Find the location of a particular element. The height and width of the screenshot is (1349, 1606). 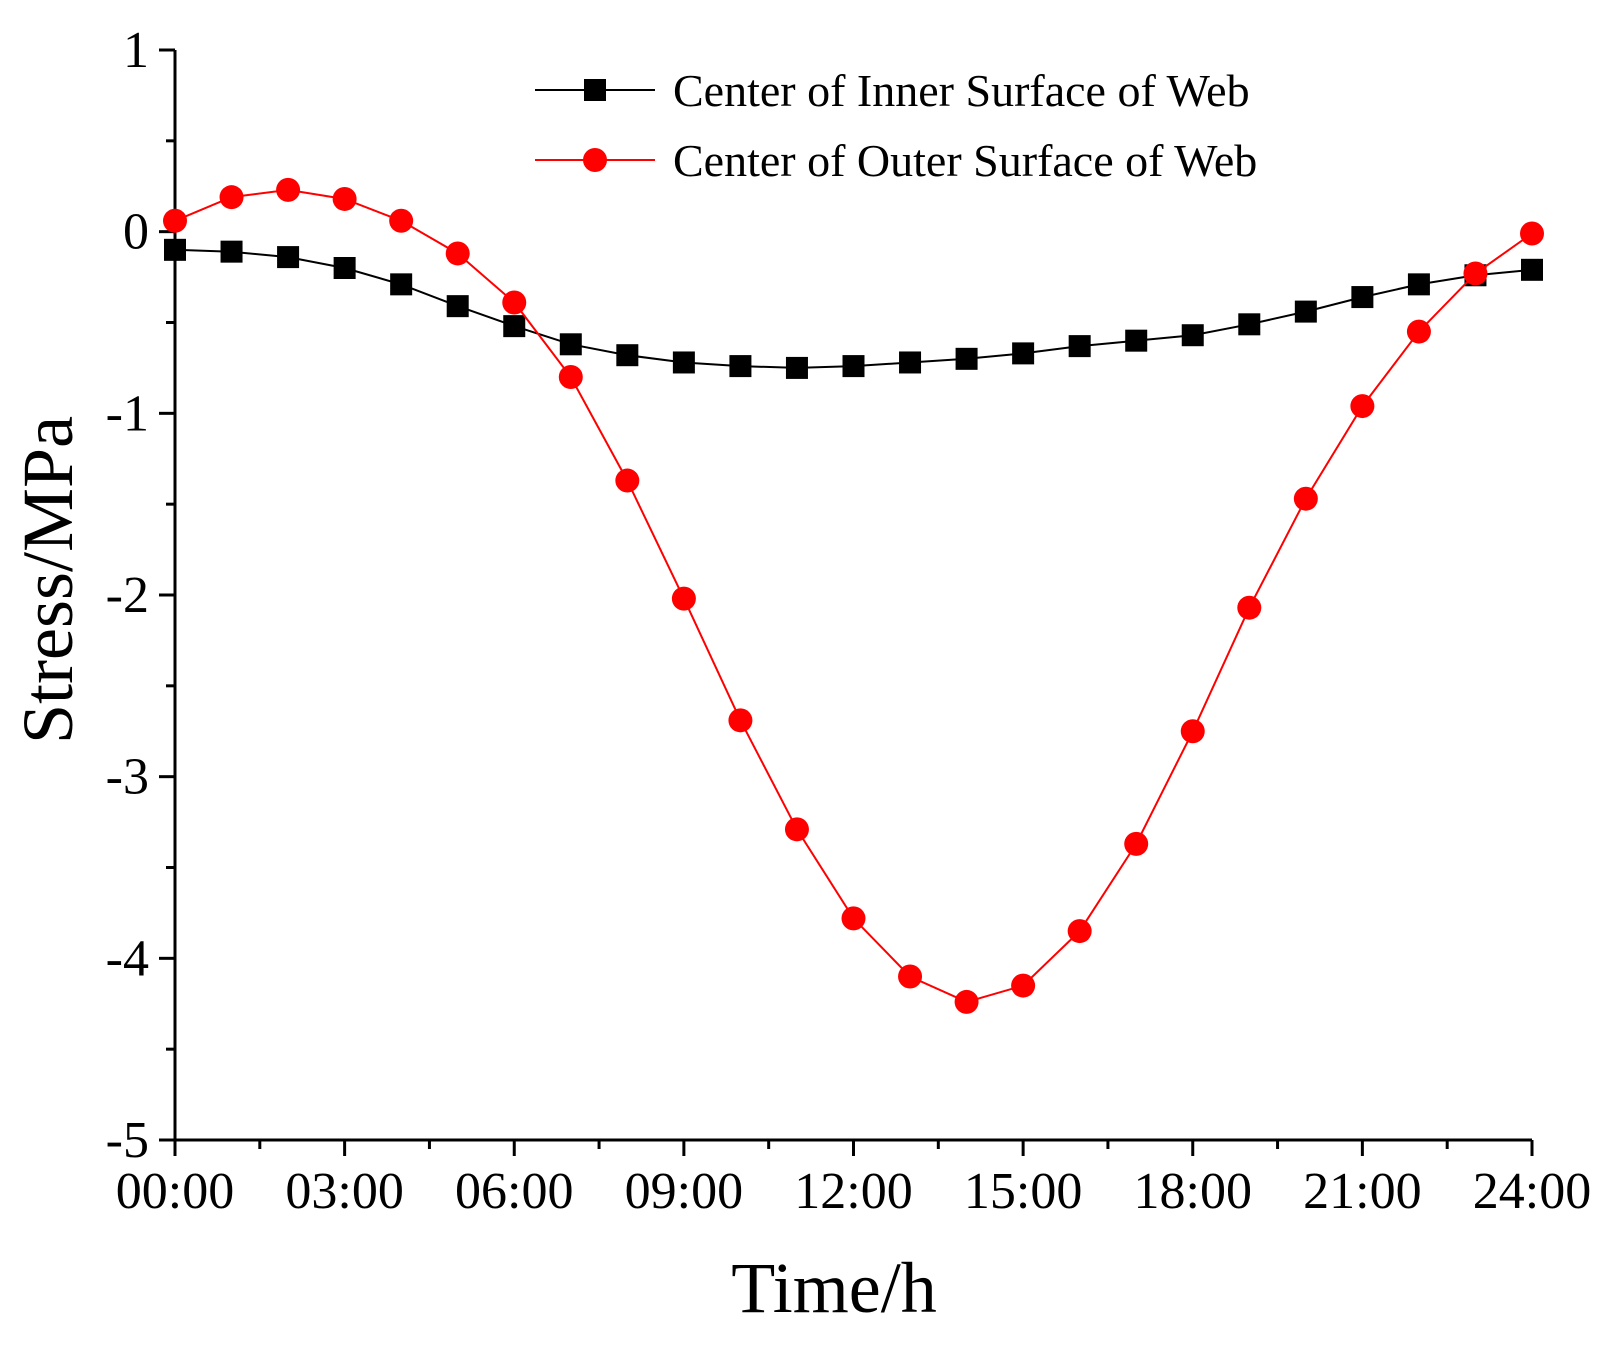

y-tick-label: -3 is located at coordinates (127, 777).